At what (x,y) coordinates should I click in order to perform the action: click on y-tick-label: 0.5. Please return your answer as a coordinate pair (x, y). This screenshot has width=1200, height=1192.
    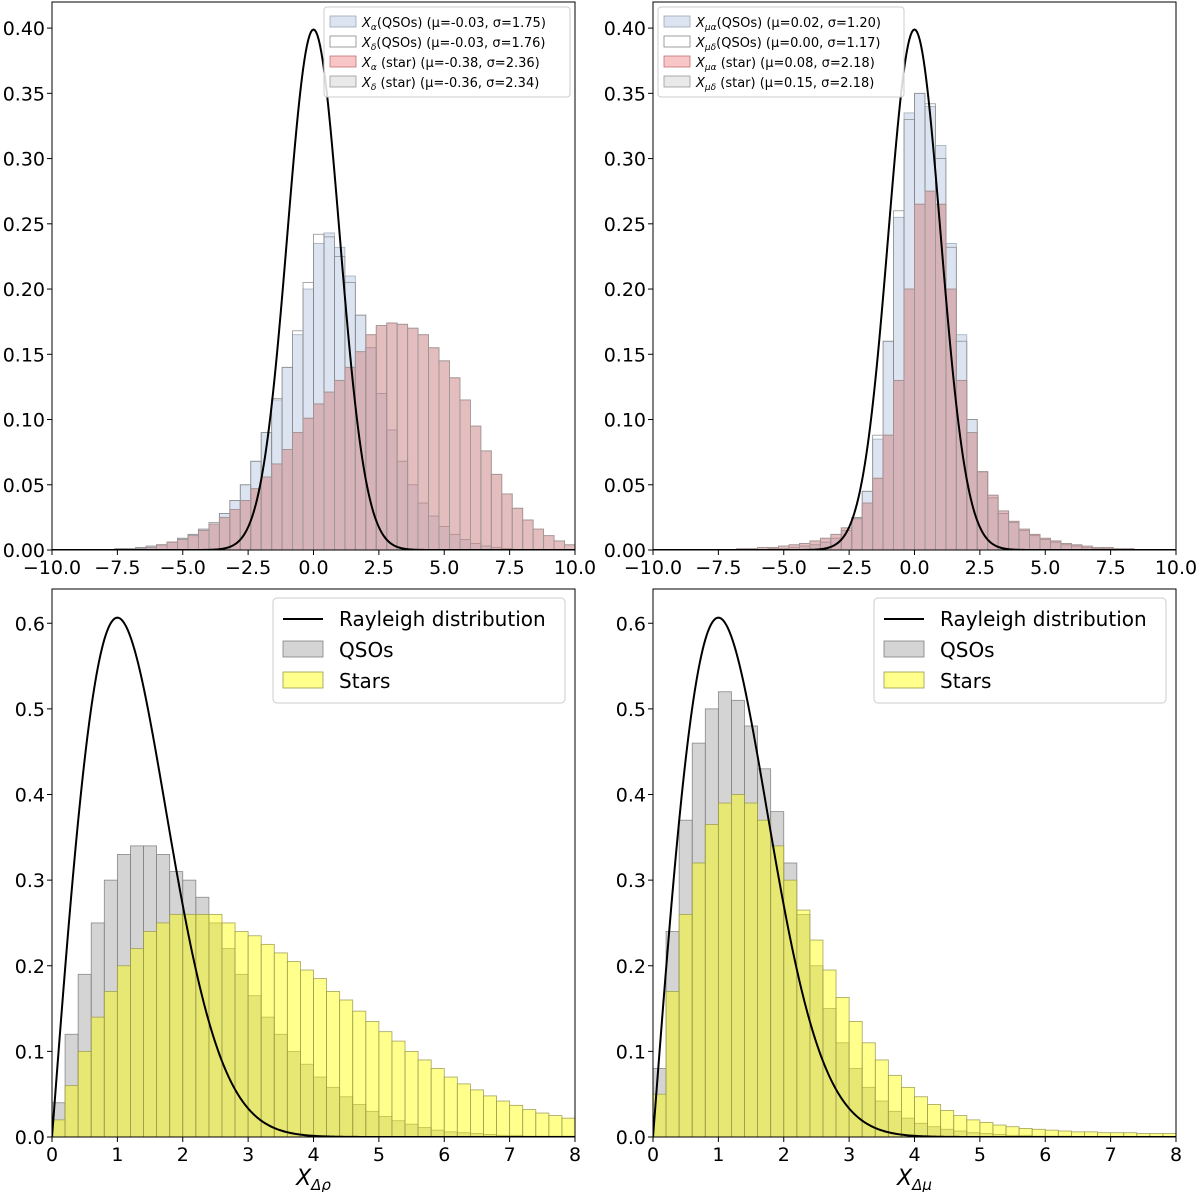
    Looking at the image, I should click on (631, 710).